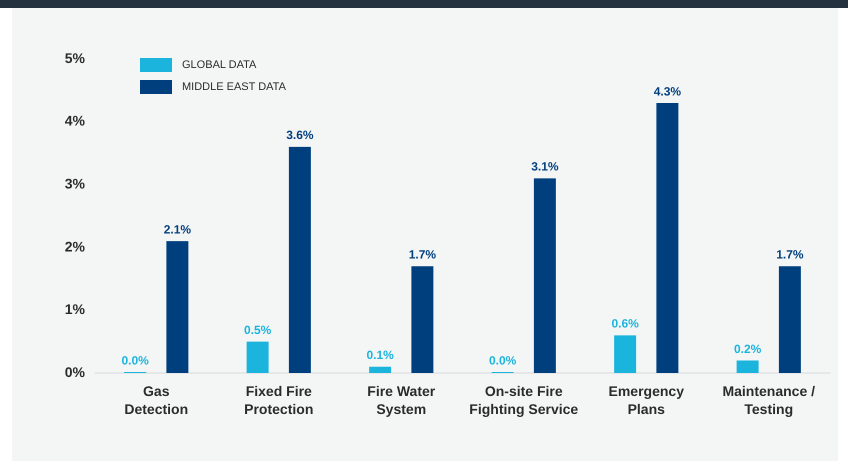  Describe the element at coordinates (300, 135) in the screenshot. I see `data-label: 3.6%` at that location.